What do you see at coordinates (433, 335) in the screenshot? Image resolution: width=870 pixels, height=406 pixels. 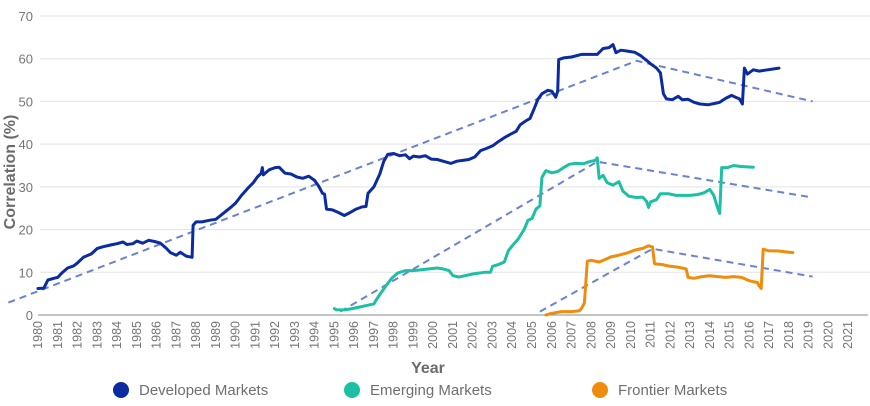 I see `x-tick-label: 2000` at bounding box center [433, 335].